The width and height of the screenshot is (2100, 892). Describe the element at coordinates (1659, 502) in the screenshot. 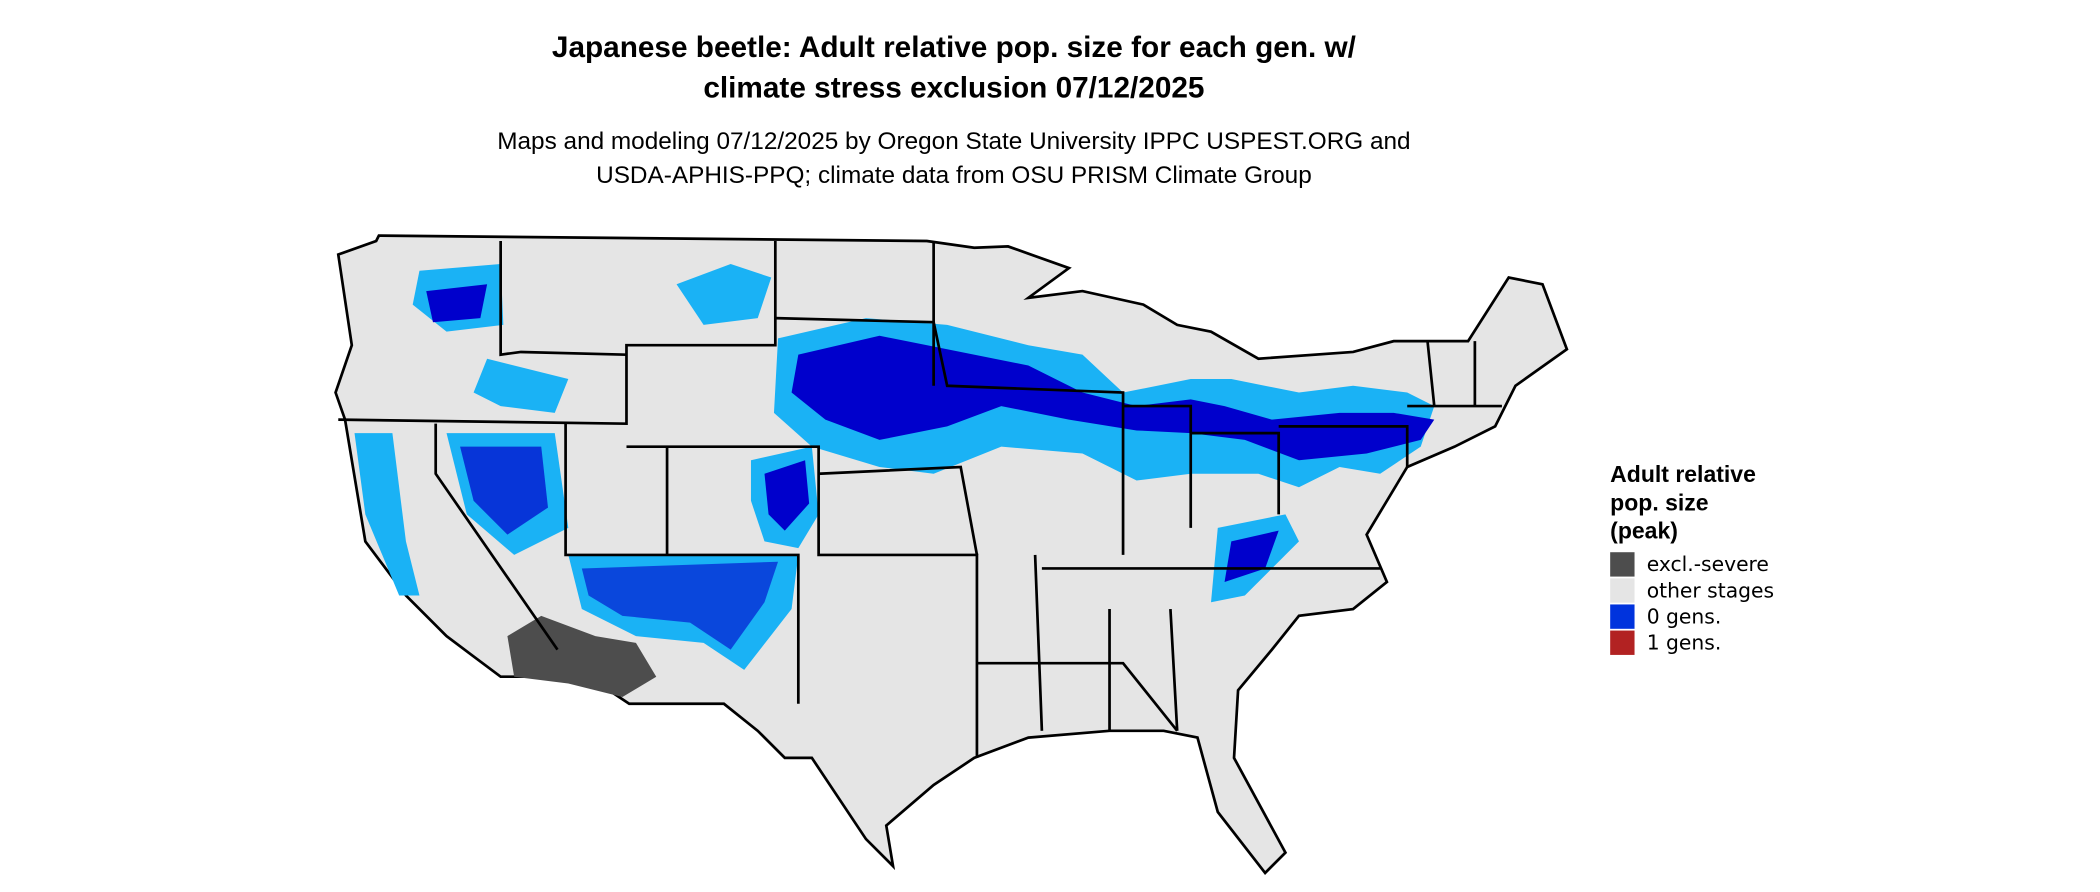

I see `legend-title-line: pop. size` at that location.